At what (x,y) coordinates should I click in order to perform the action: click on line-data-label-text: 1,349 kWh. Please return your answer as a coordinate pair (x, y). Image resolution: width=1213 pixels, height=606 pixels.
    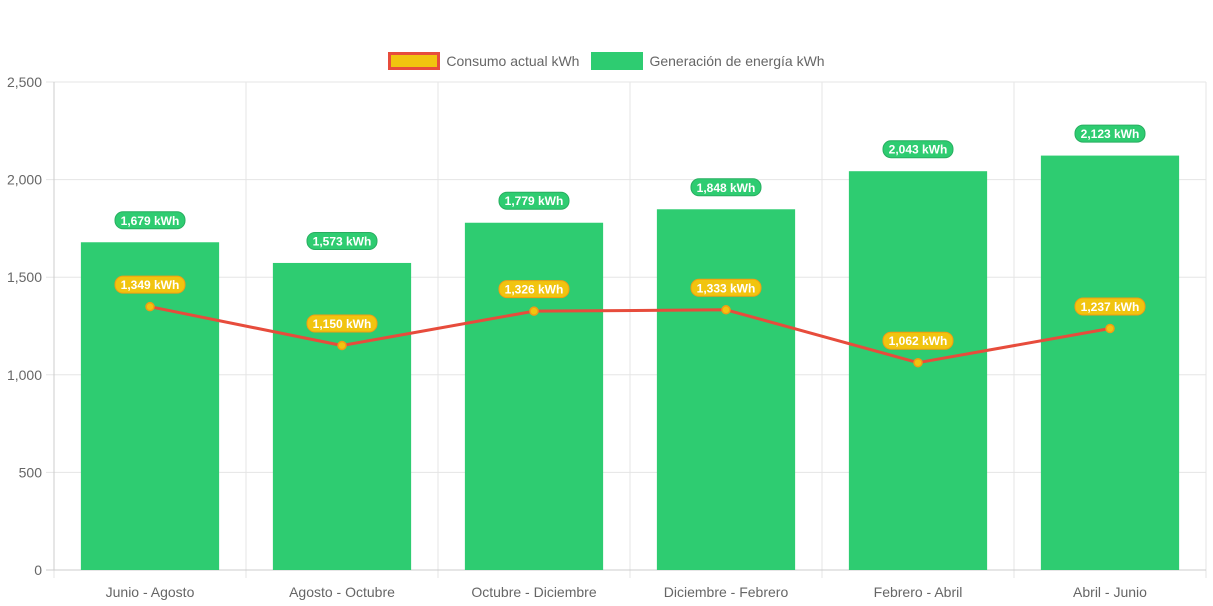
    Looking at the image, I should click on (150, 285).